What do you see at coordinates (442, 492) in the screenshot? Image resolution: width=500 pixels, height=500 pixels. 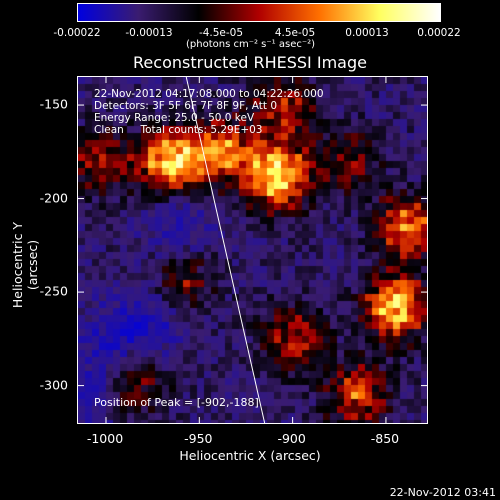 I see `timestamp: 22-Nov-2012 03:41` at bounding box center [442, 492].